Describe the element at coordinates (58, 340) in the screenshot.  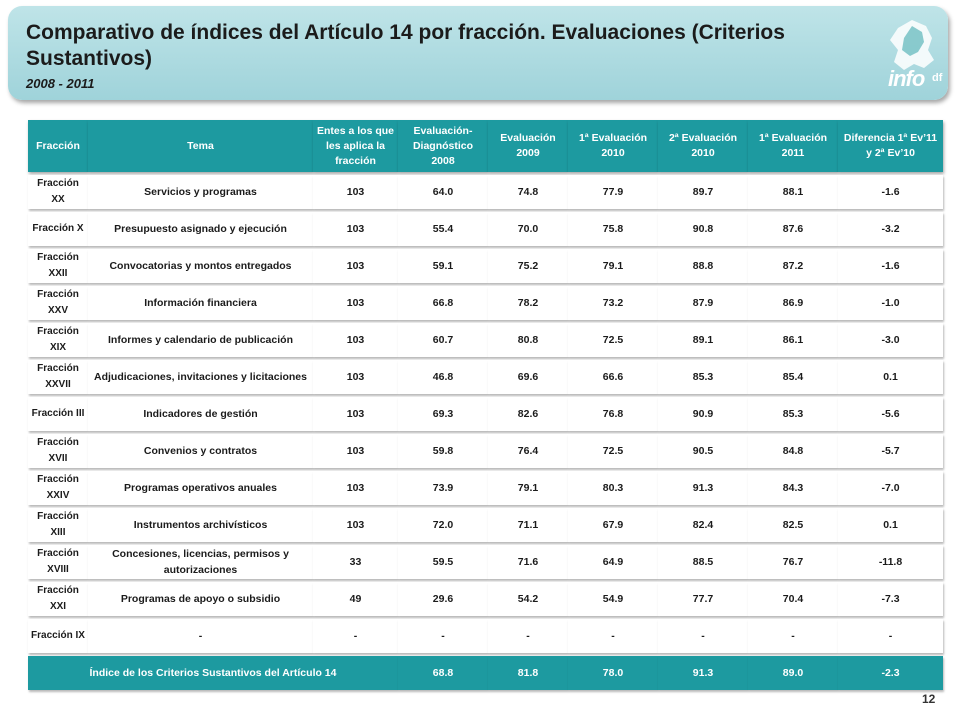
I see `fraccion-cell: Fracción XIX` at that location.